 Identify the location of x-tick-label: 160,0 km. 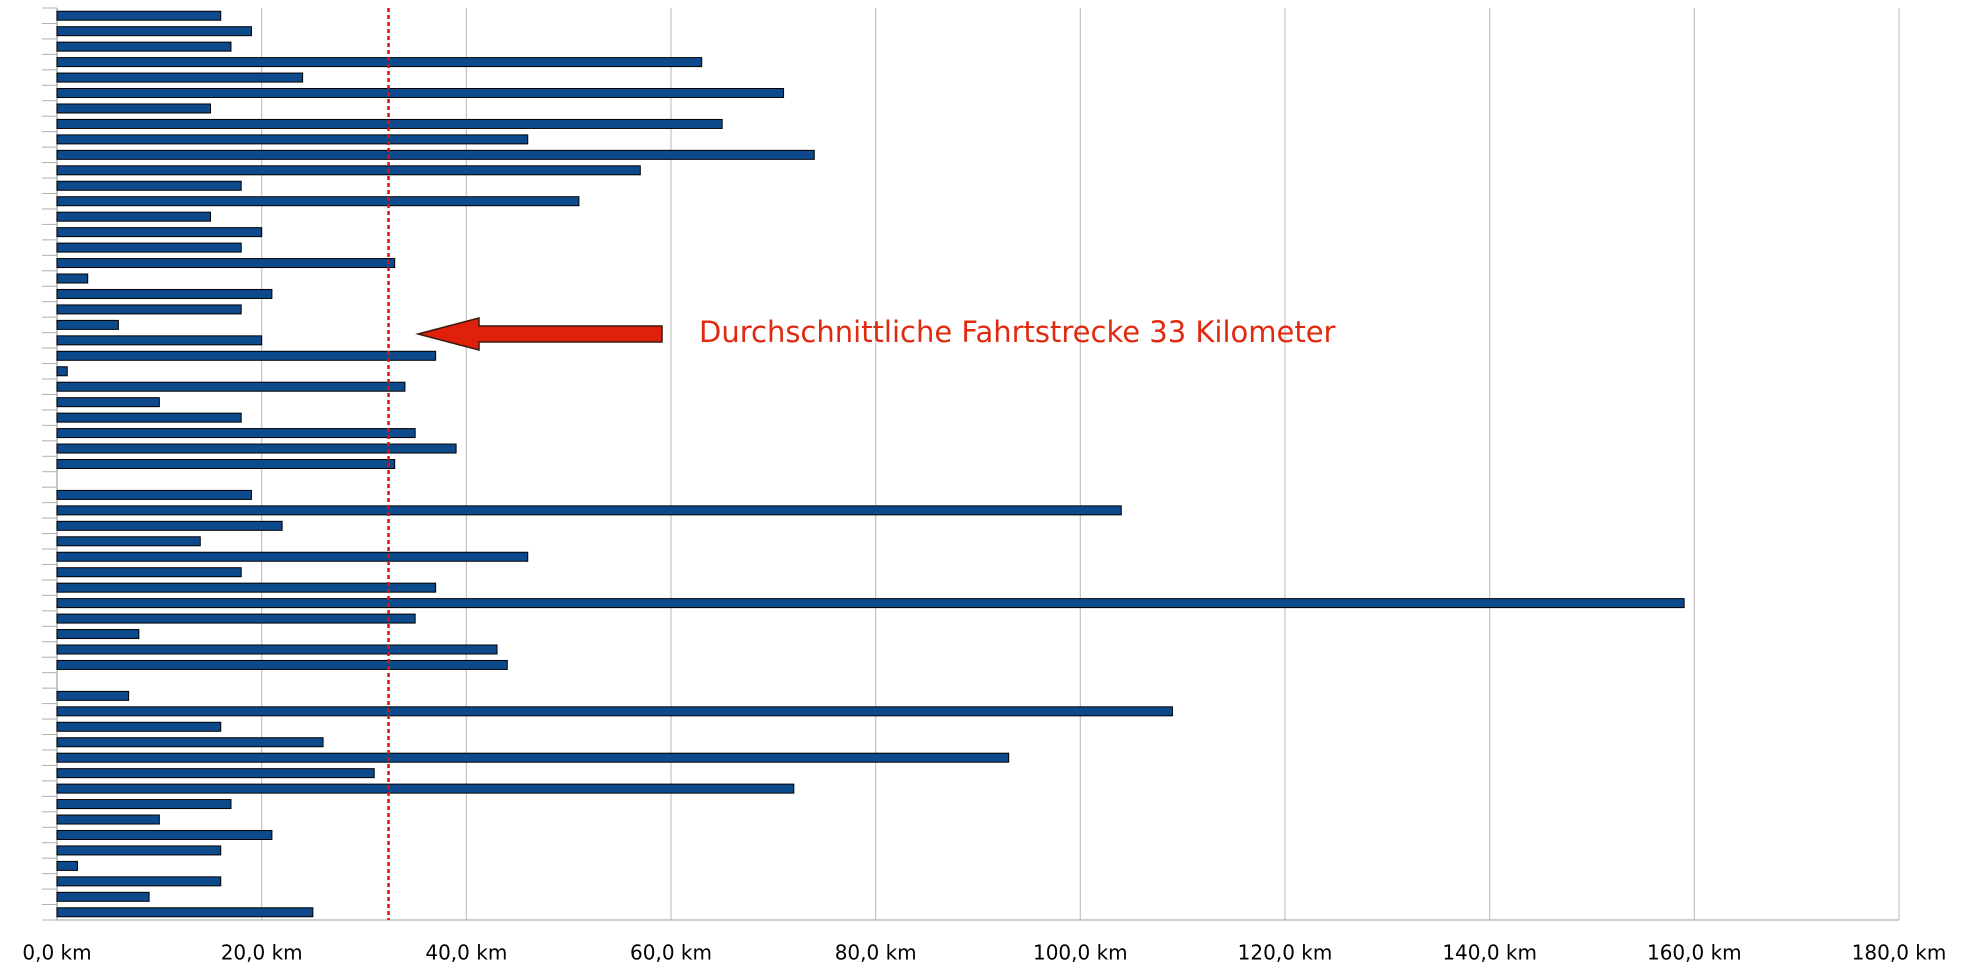
(1694, 953).